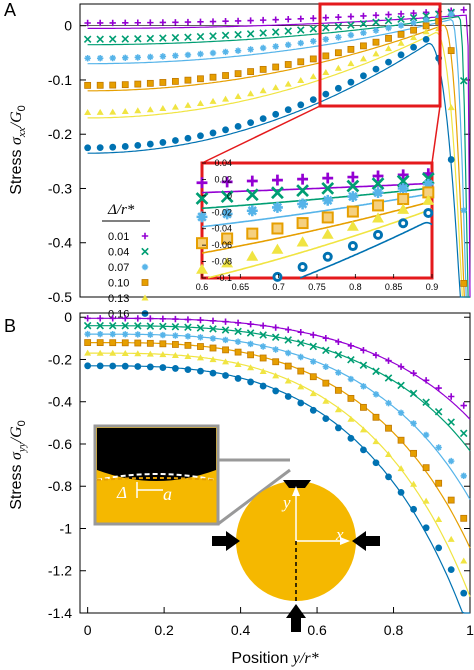  I want to click on b-ytick-label: -0.8, so click(60, 486).